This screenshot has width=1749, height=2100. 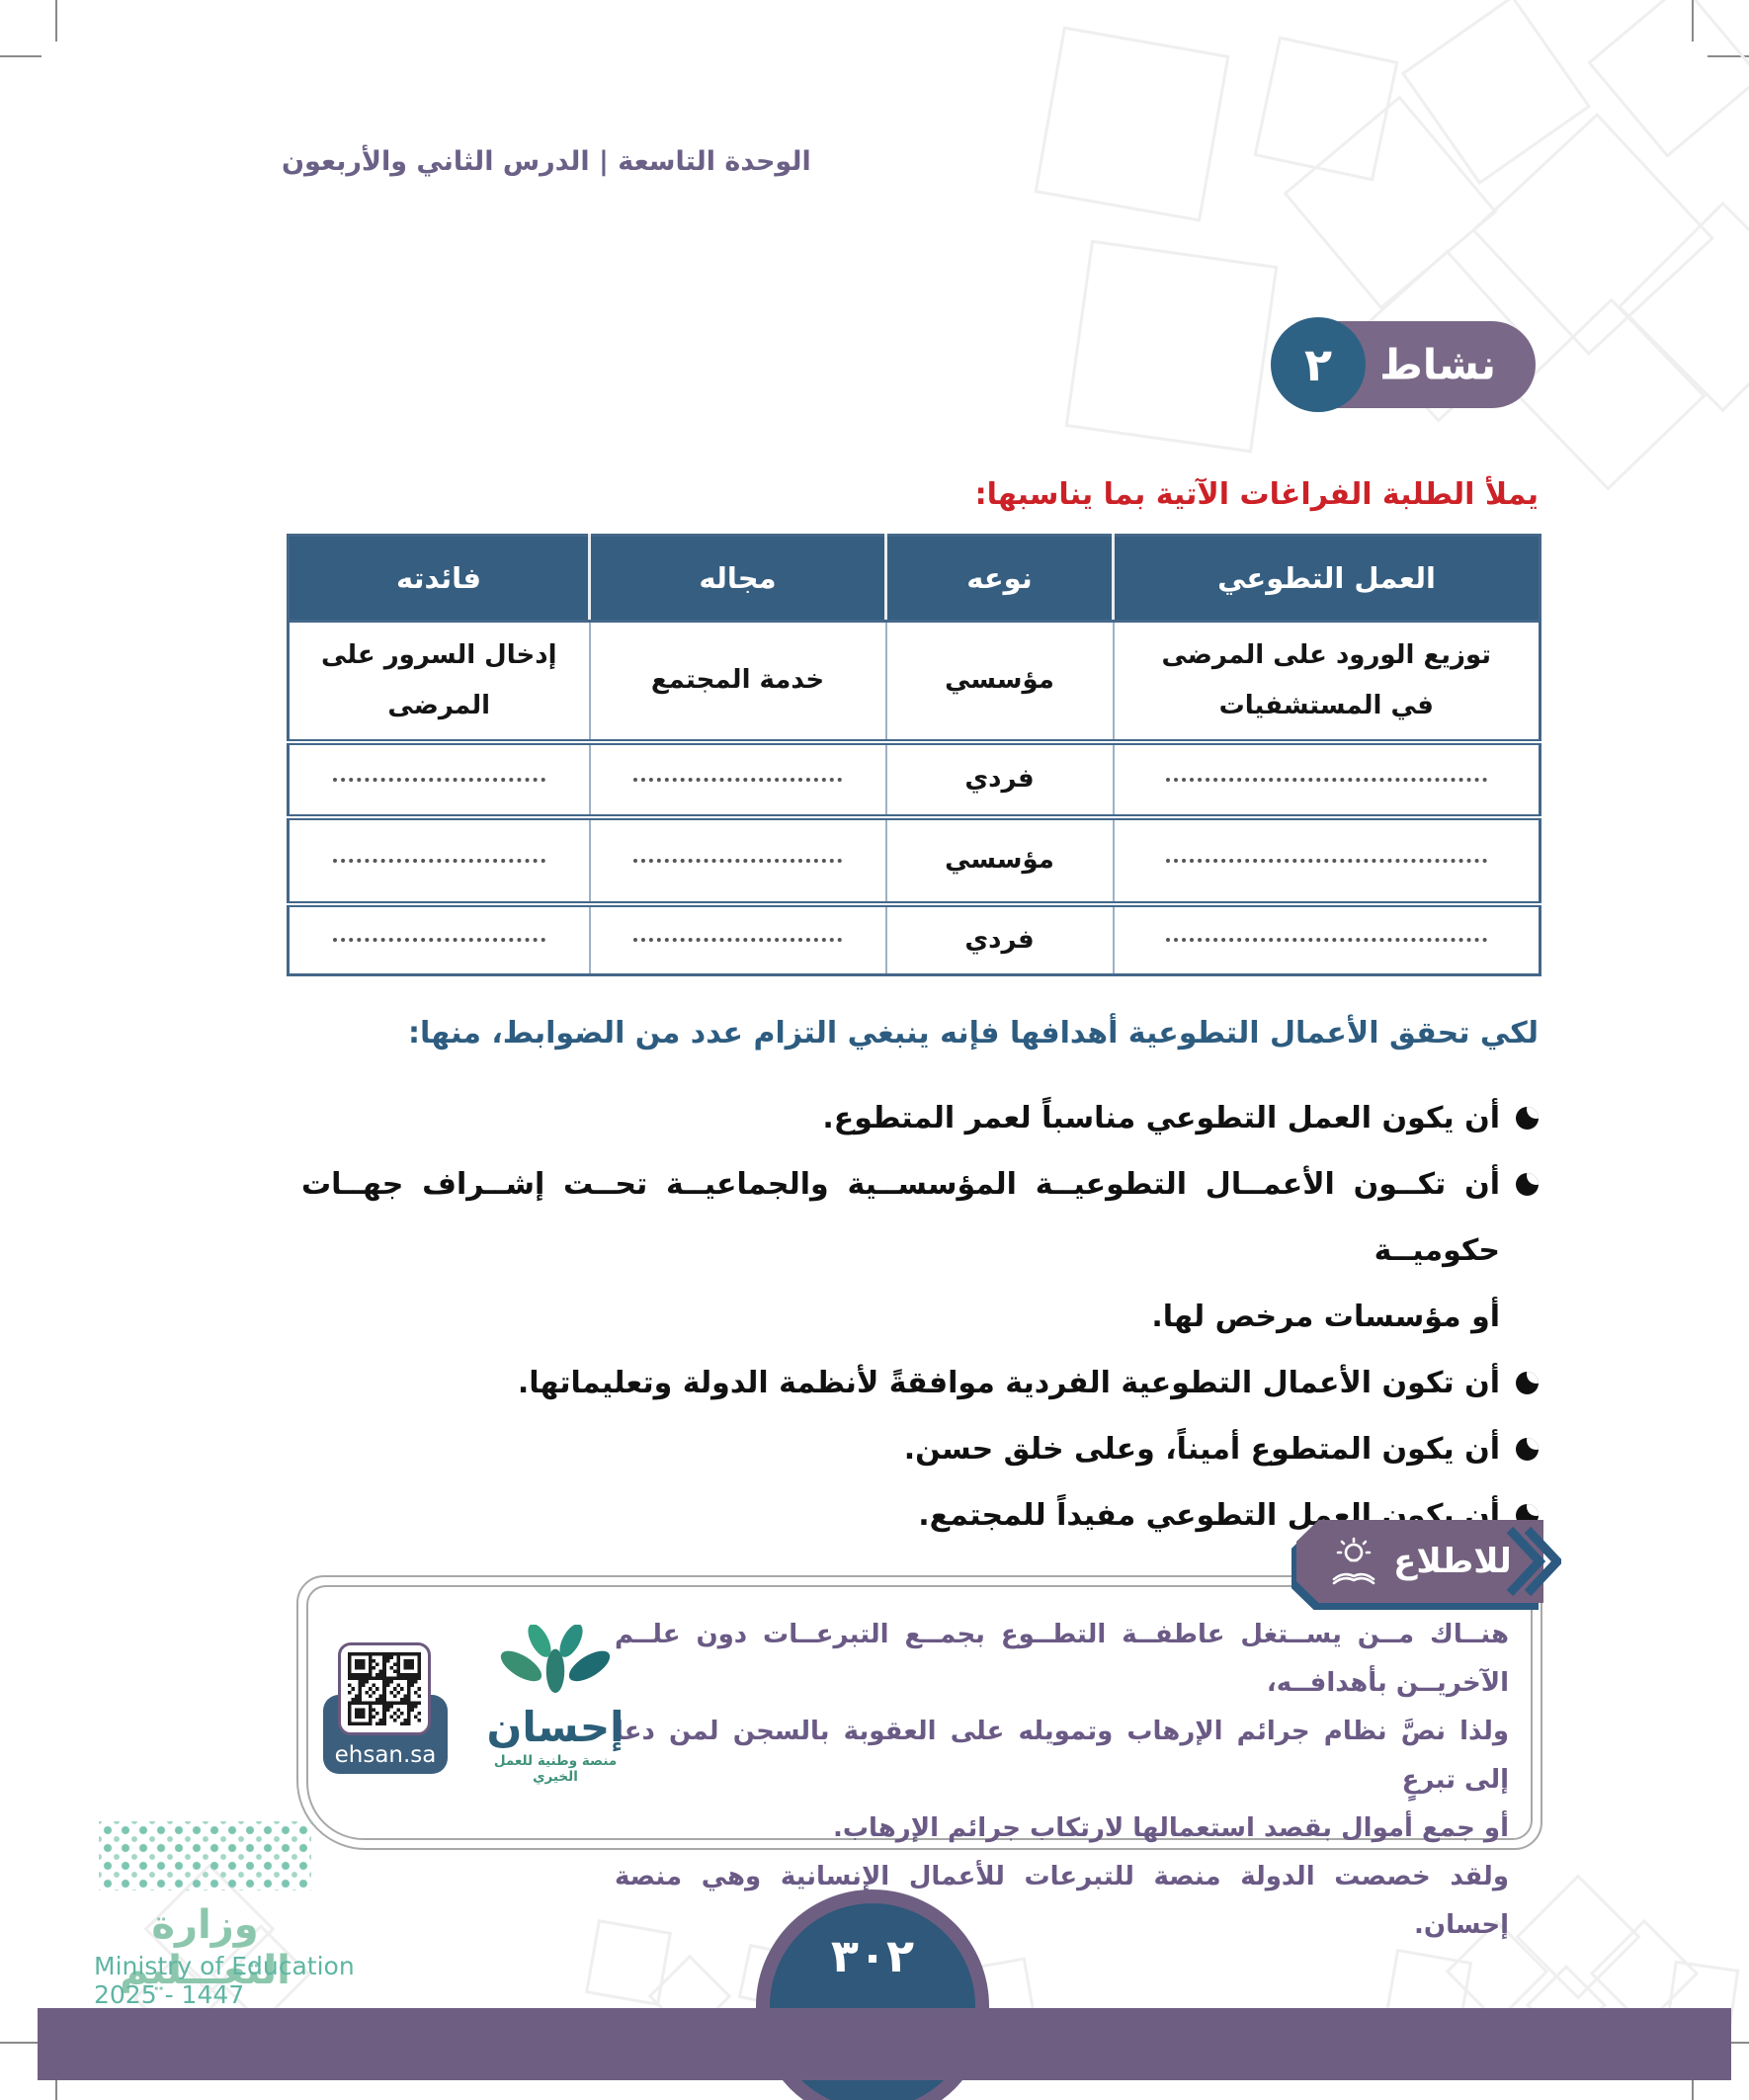 I want to click on col-header-benefit: فائدته, so click(x=439, y=579).